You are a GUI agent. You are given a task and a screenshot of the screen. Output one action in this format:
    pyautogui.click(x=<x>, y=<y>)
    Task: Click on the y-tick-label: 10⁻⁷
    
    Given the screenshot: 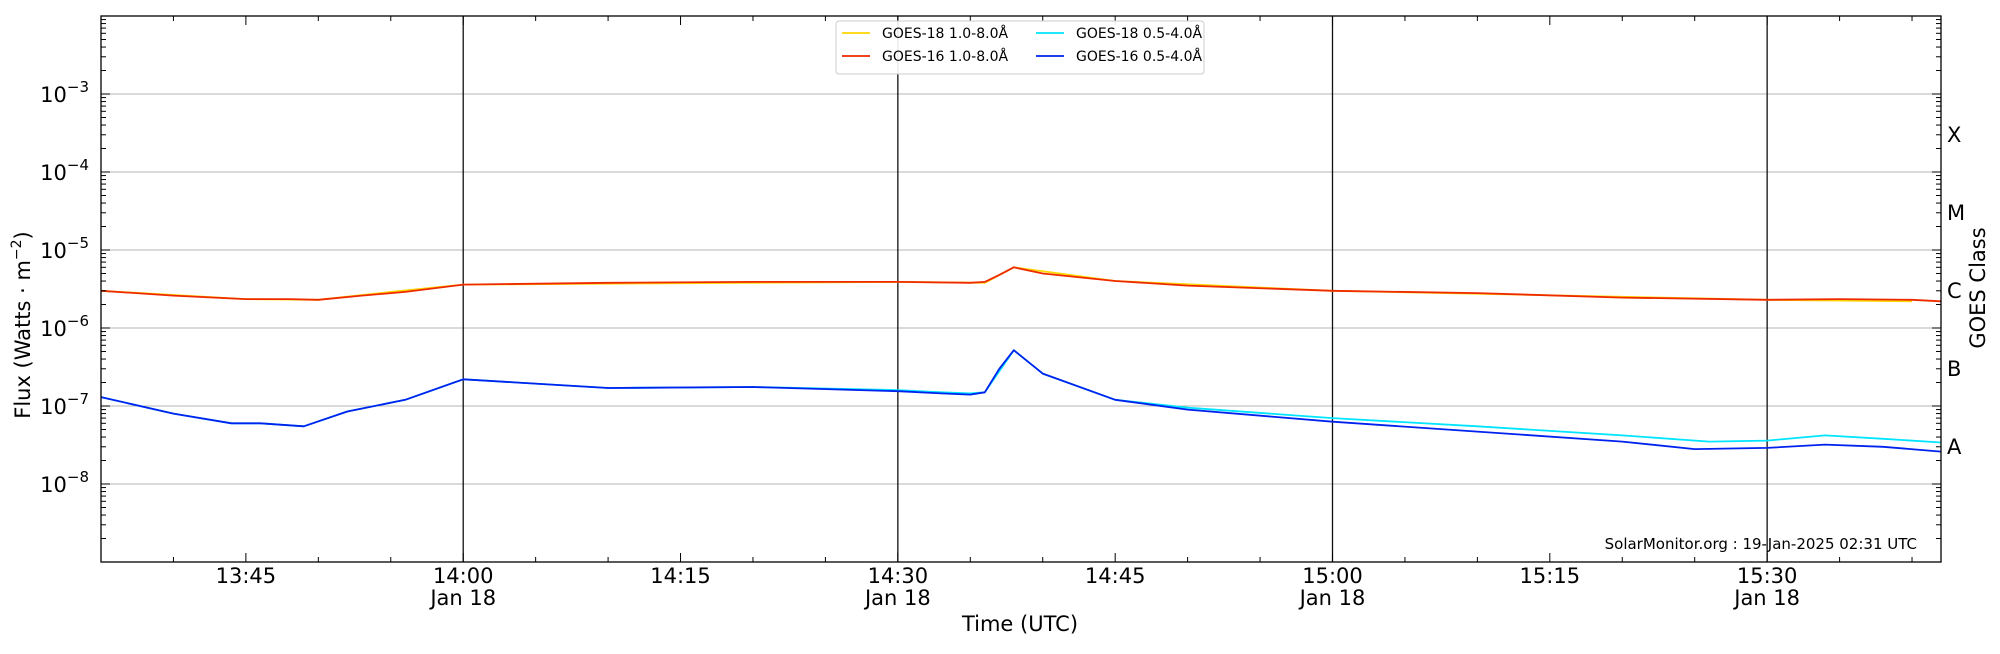 What is the action you would take?
    pyautogui.click(x=64, y=404)
    